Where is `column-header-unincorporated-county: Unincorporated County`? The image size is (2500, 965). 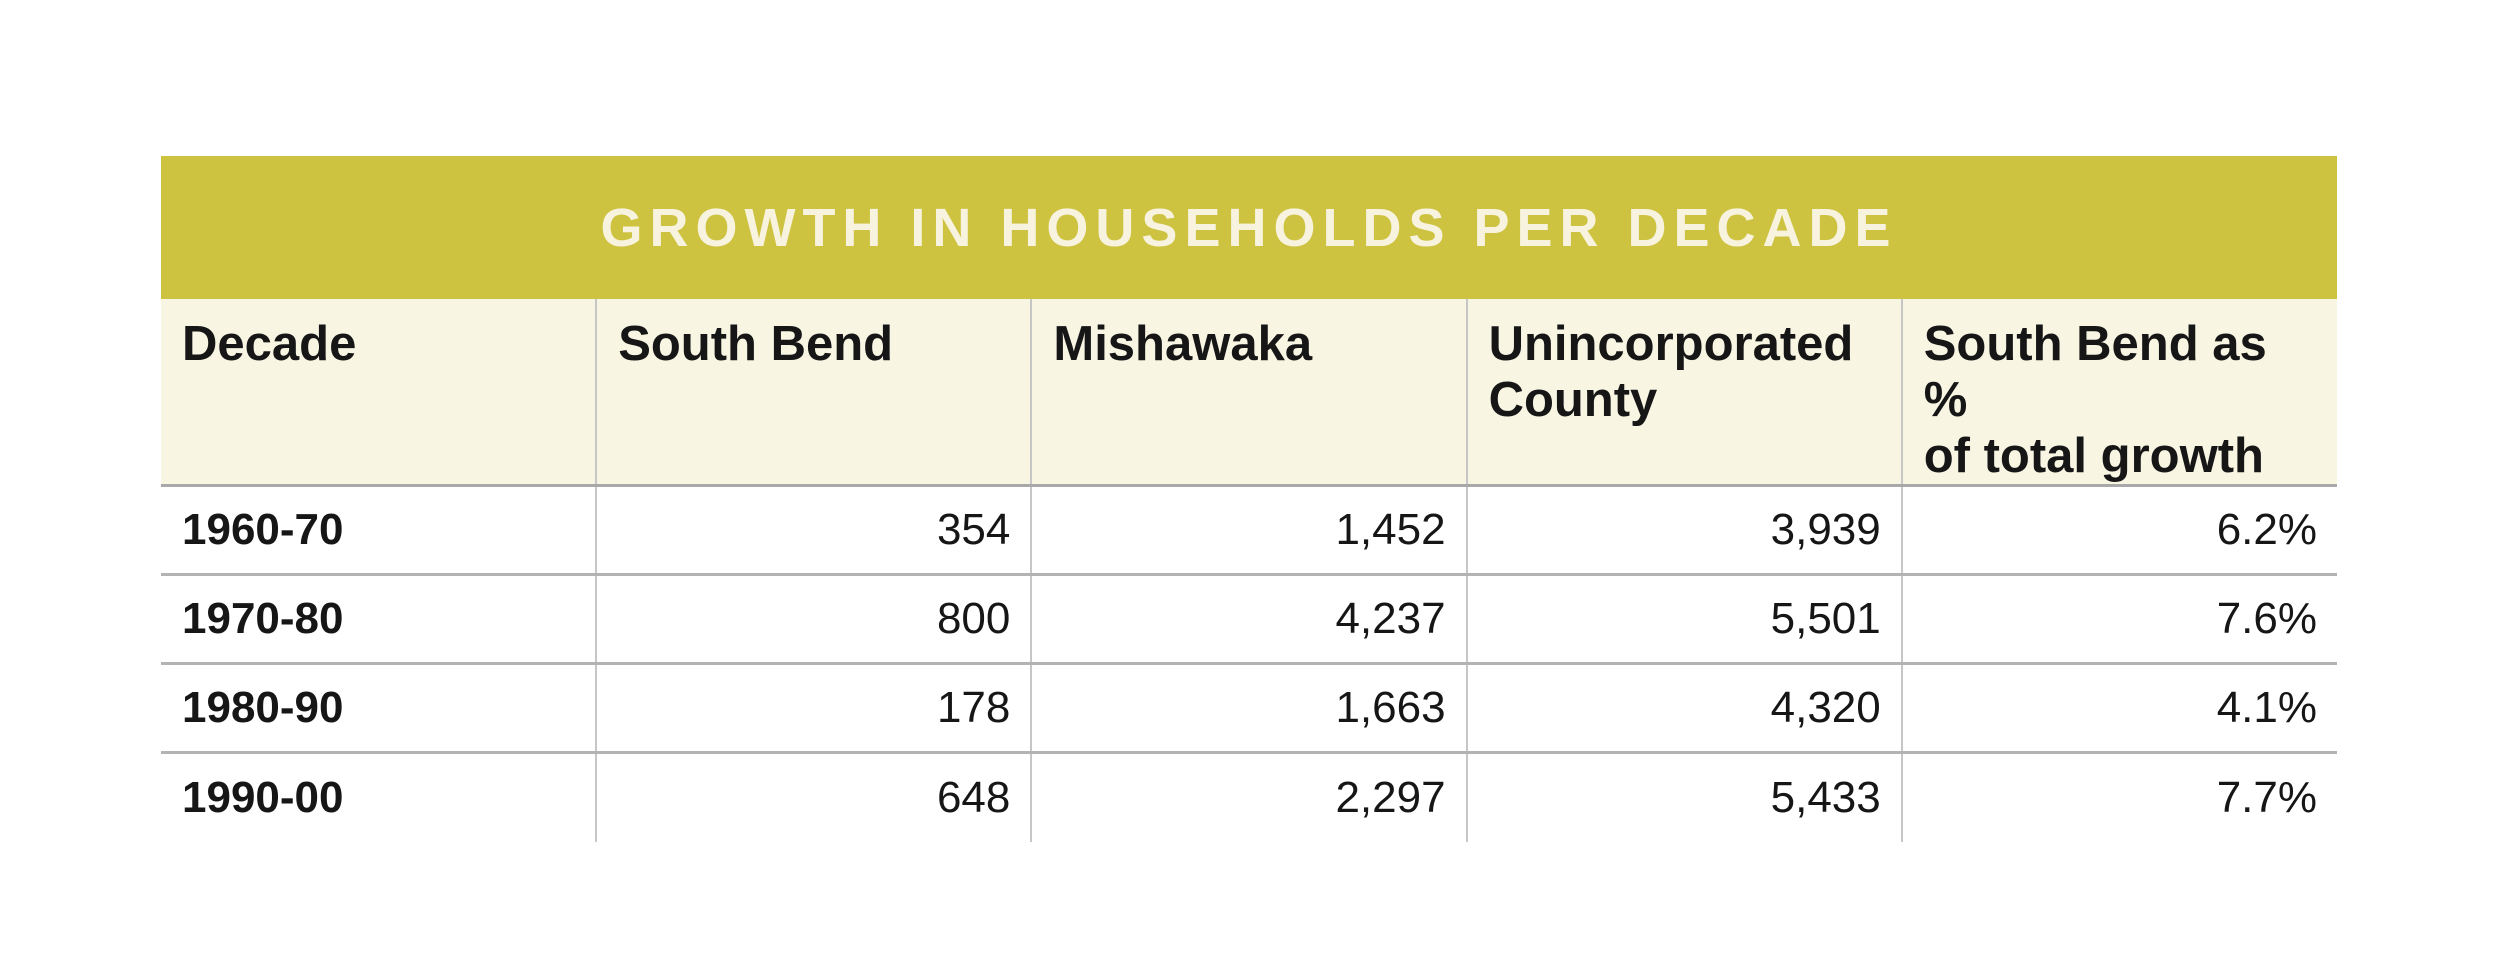 column-header-unincorporated-county: Unincorporated County is located at coordinates (1683, 393).